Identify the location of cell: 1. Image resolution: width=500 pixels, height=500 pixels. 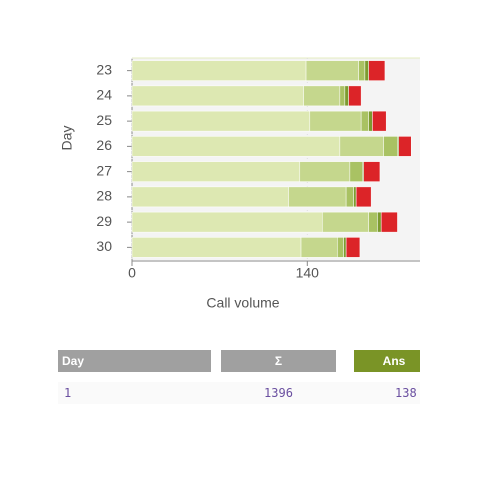
(68, 393).